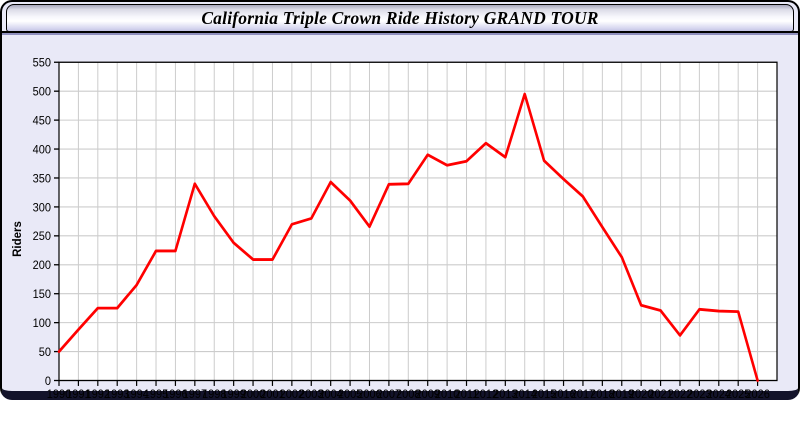  Describe the element at coordinates (42, 150) in the screenshot. I see `svg-text: 400` at that location.